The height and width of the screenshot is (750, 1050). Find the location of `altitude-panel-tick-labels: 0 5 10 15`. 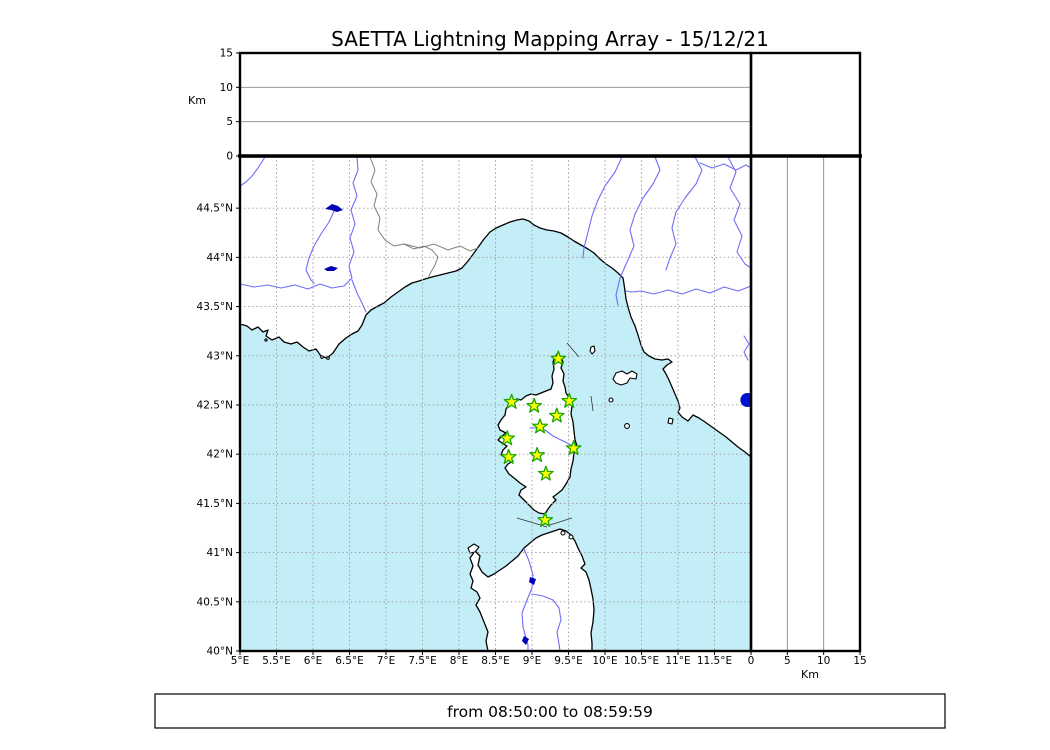

altitude-panel-tick-labels: 0 5 10 15 is located at coordinates (229, 105).